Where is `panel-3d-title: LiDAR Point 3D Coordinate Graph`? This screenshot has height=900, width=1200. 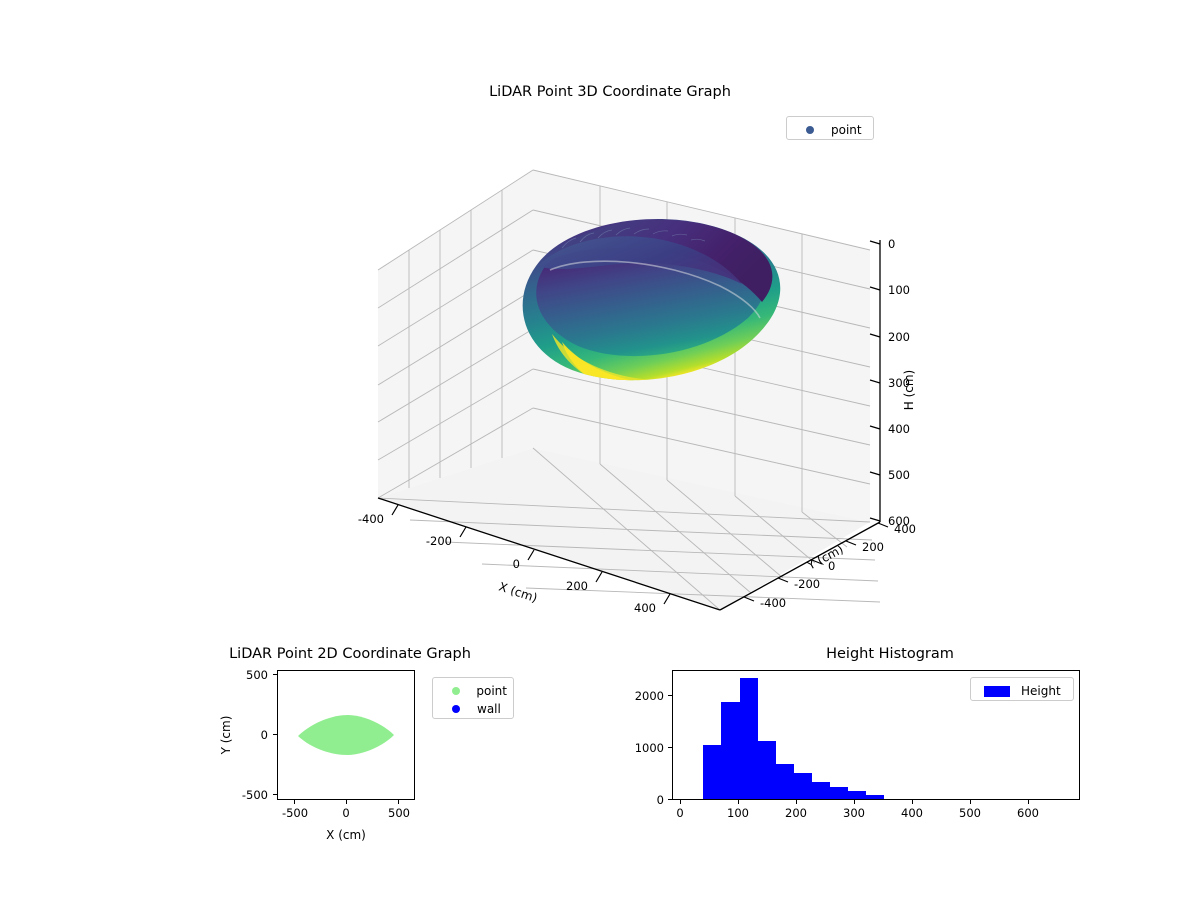 panel-3d-title: LiDAR Point 3D Coordinate Graph is located at coordinates (610, 92).